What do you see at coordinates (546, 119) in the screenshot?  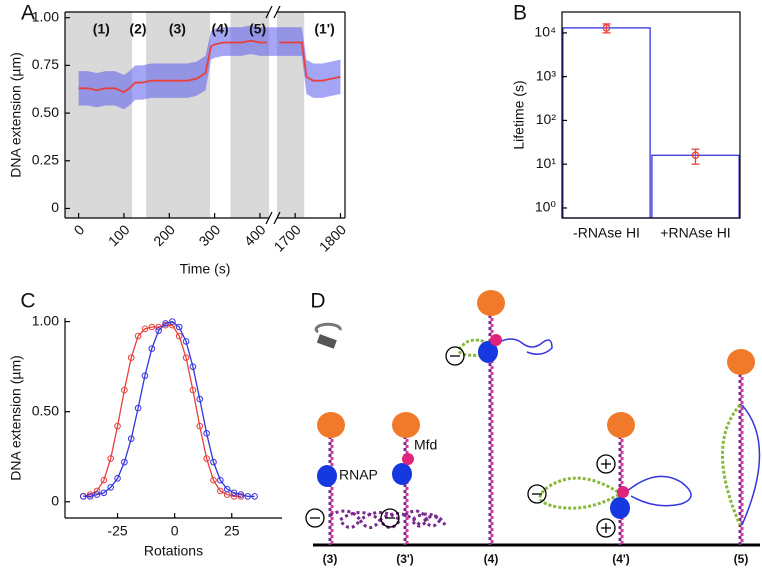 I see `y-tick-label: 10²` at bounding box center [546, 119].